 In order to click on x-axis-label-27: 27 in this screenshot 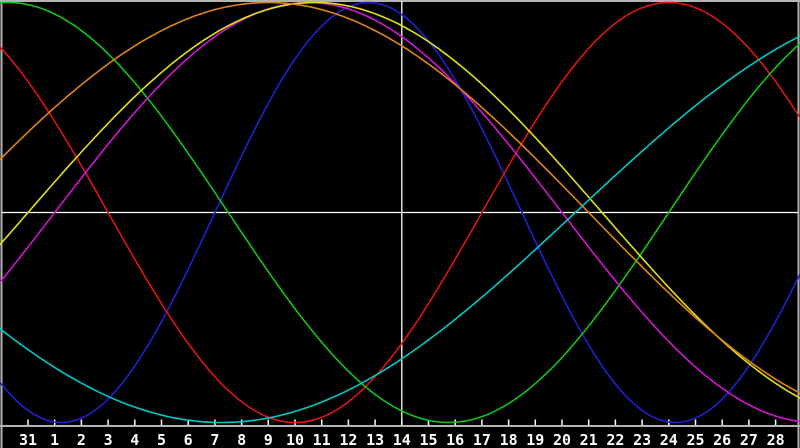, I will do `click(749, 439)`.